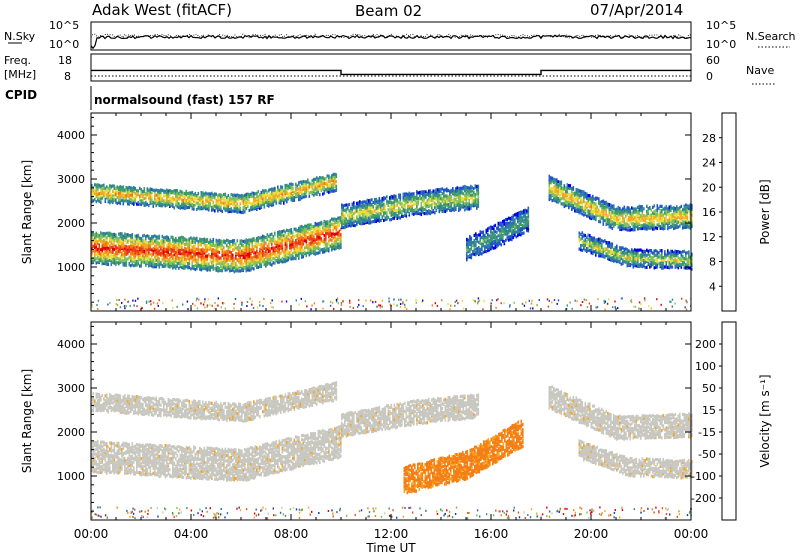  I want to click on nsky-trace, so click(390, 42).